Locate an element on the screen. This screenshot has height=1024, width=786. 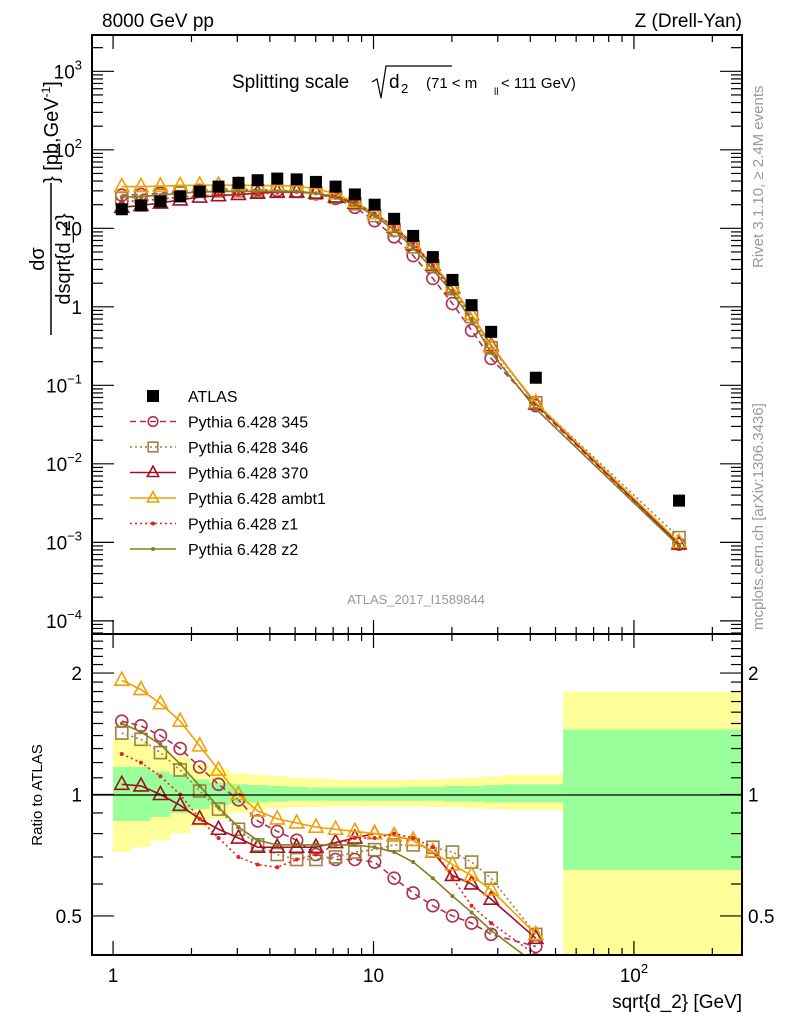
ylabel-numerator: dσ is located at coordinates (38, 259).